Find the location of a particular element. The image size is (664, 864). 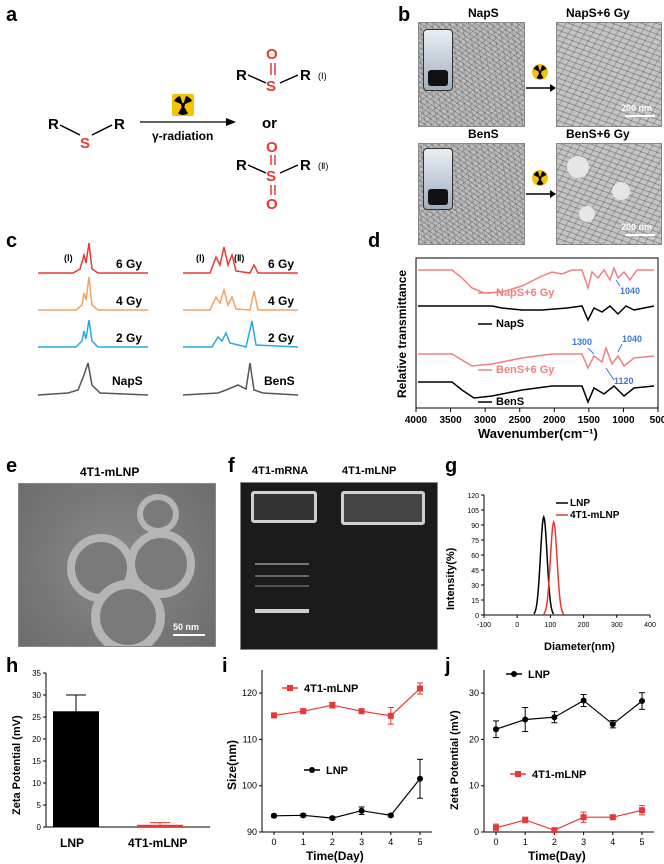

c-right-trace-4gy is located at coordinates (240, 299).